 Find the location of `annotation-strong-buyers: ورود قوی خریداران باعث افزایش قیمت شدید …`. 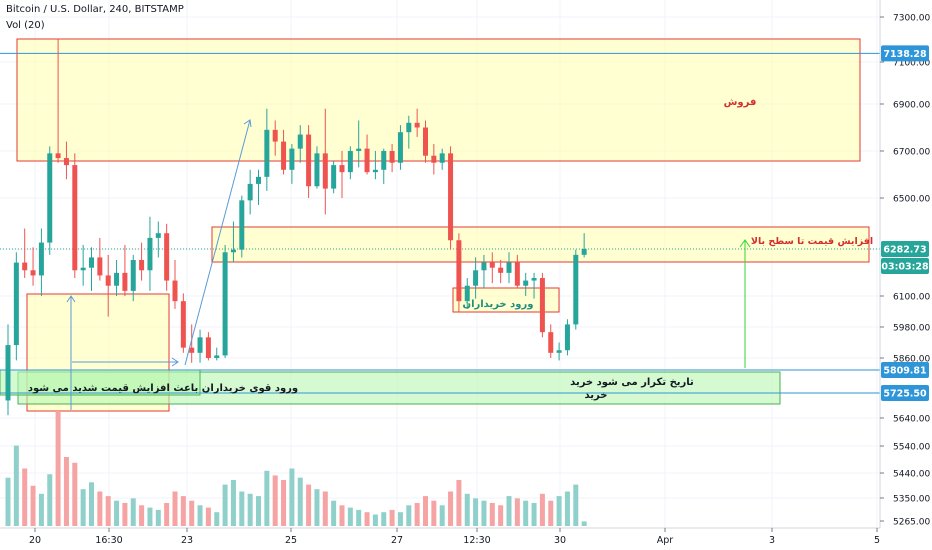

annotation-strong-buyers: ورود قوی خریداران باعث افزایش قیمت شدید … is located at coordinates (163, 388).